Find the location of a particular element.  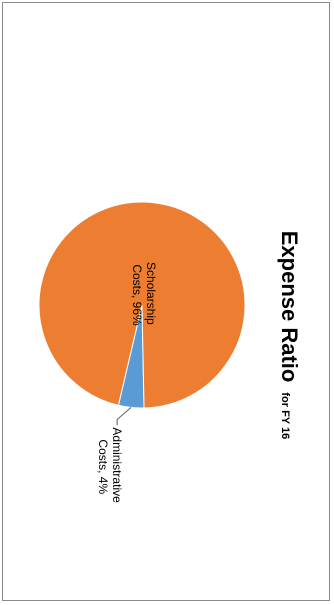

leader-line is located at coordinates (124, 416).